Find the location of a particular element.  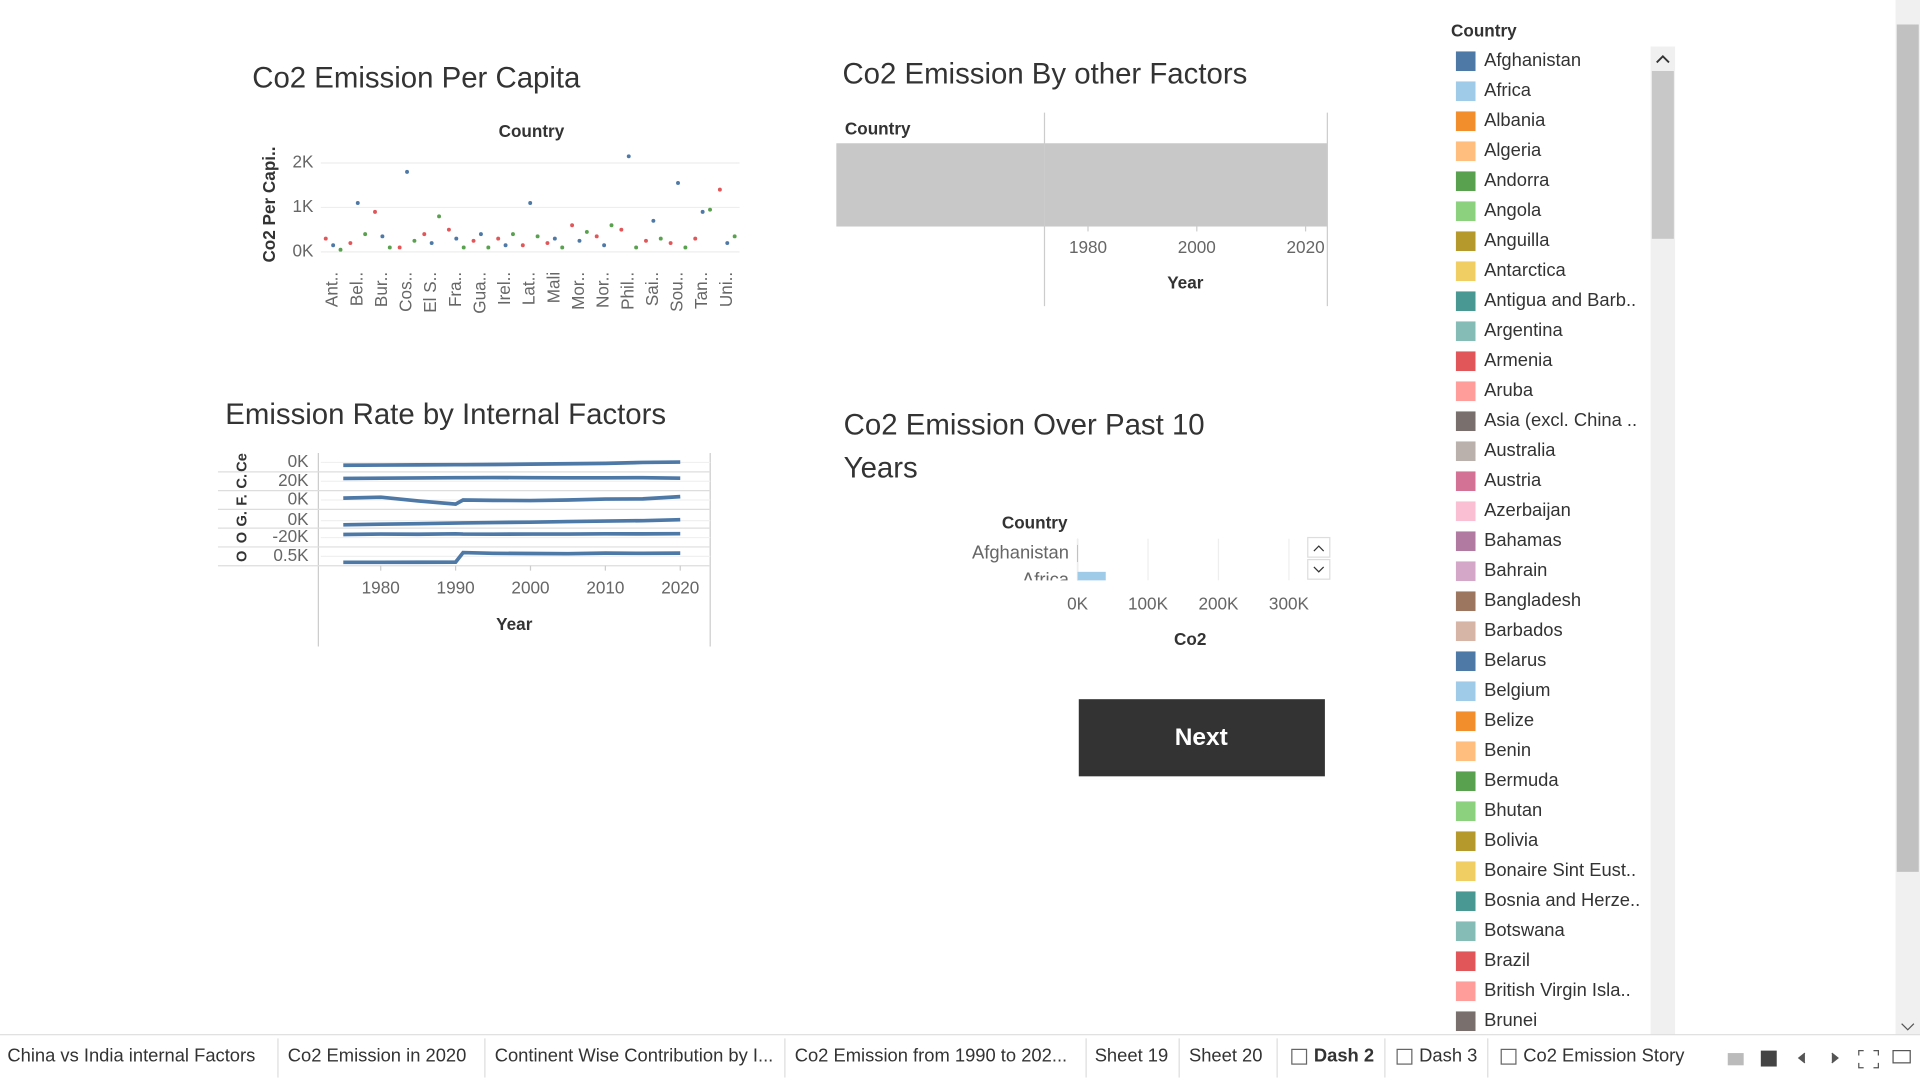

legend-scroll-up is located at coordinates (1663, 59).